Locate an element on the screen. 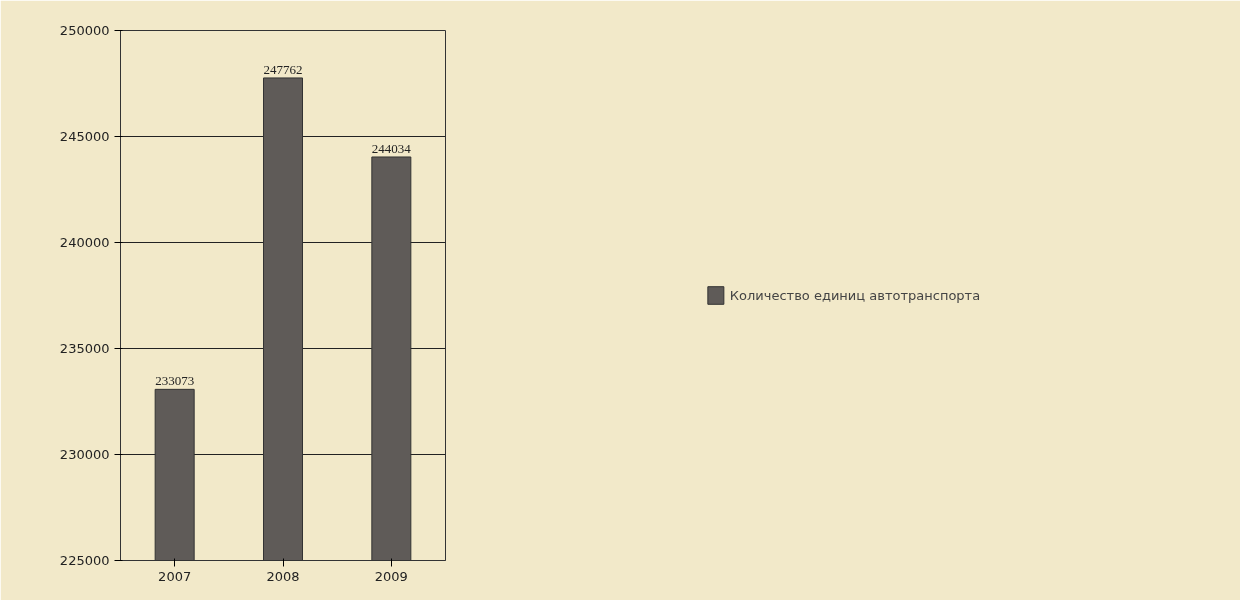 The height and width of the screenshot is (610, 1247). x-tick-label: 2008 is located at coordinates (283, 576).